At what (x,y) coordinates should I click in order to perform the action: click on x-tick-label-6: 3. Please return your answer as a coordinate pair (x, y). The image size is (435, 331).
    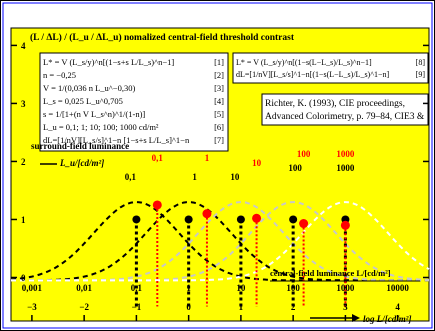
    Looking at the image, I should click on (345, 307).